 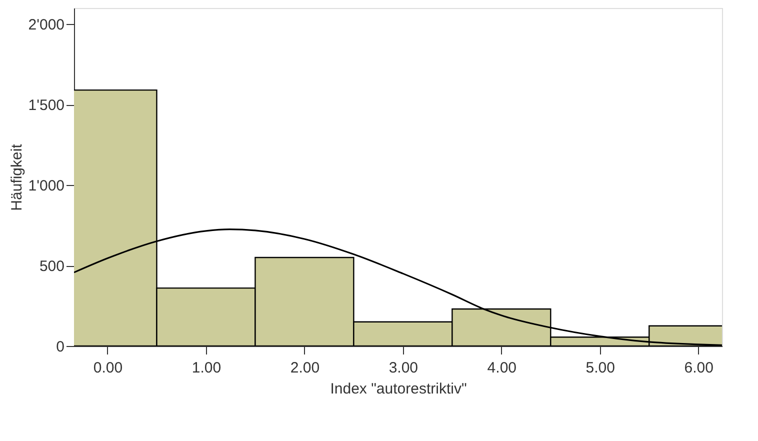 I want to click on x-tick-label: 0.00, so click(x=108, y=368).